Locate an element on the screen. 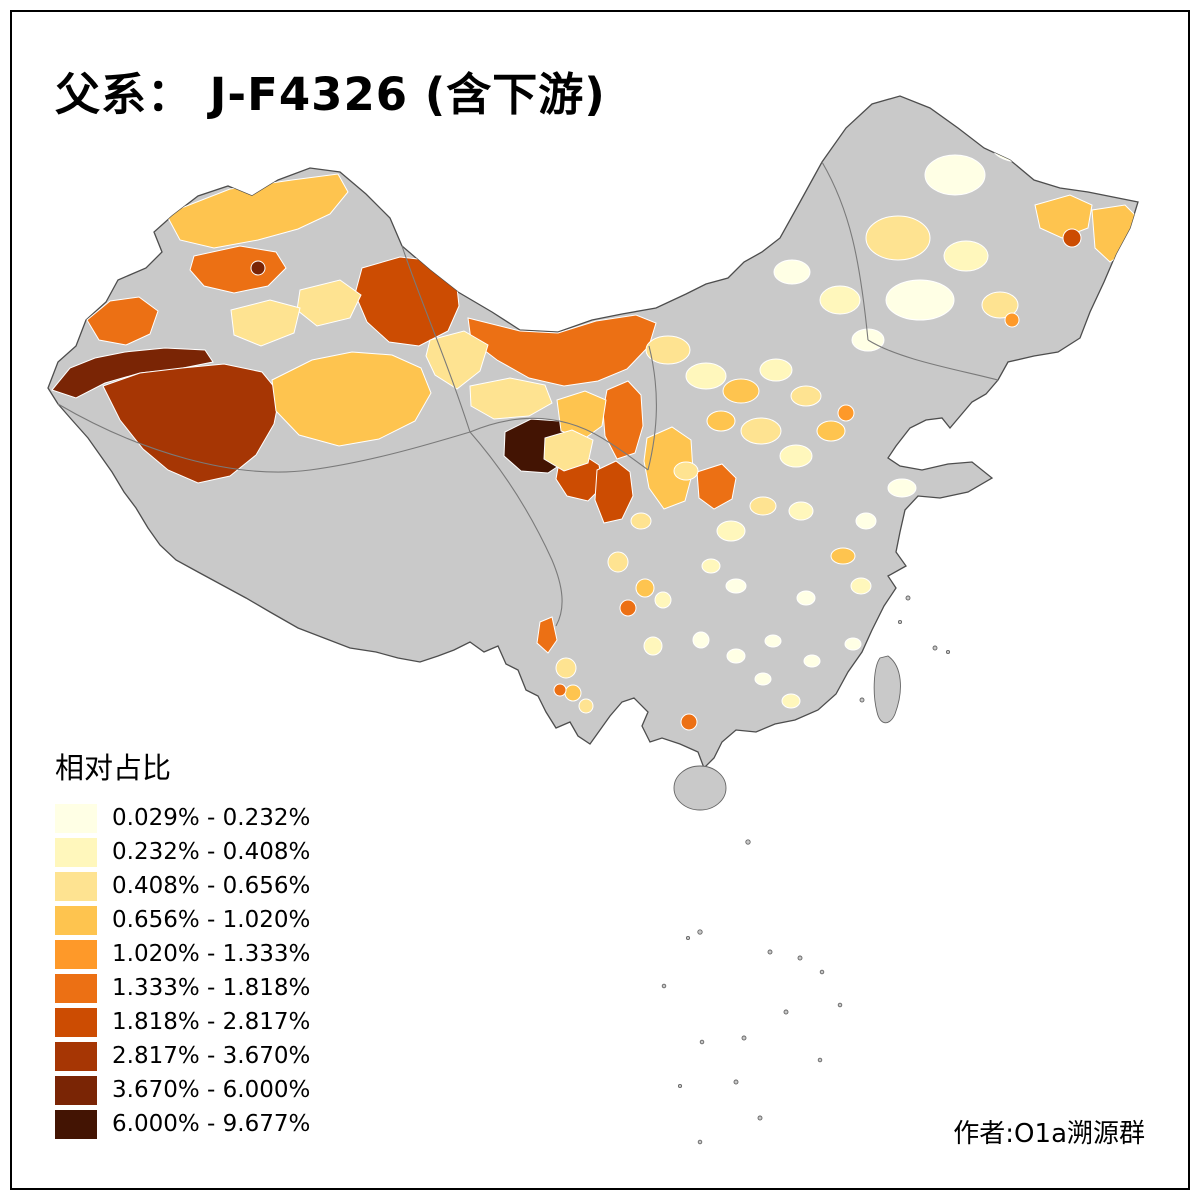 This screenshot has width=1200, height=1200. legend-item: 2.817% - 3.670% is located at coordinates (182, 1056).